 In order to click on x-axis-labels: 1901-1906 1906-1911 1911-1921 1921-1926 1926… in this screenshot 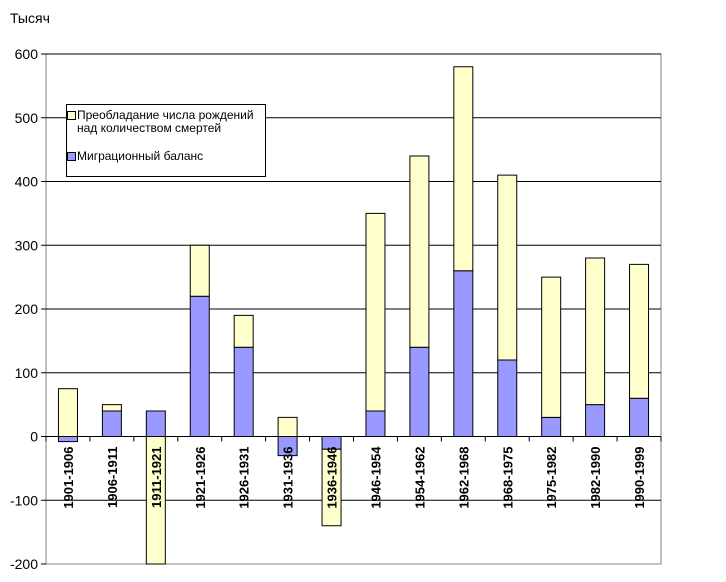, I will do `click(354, 477)`.